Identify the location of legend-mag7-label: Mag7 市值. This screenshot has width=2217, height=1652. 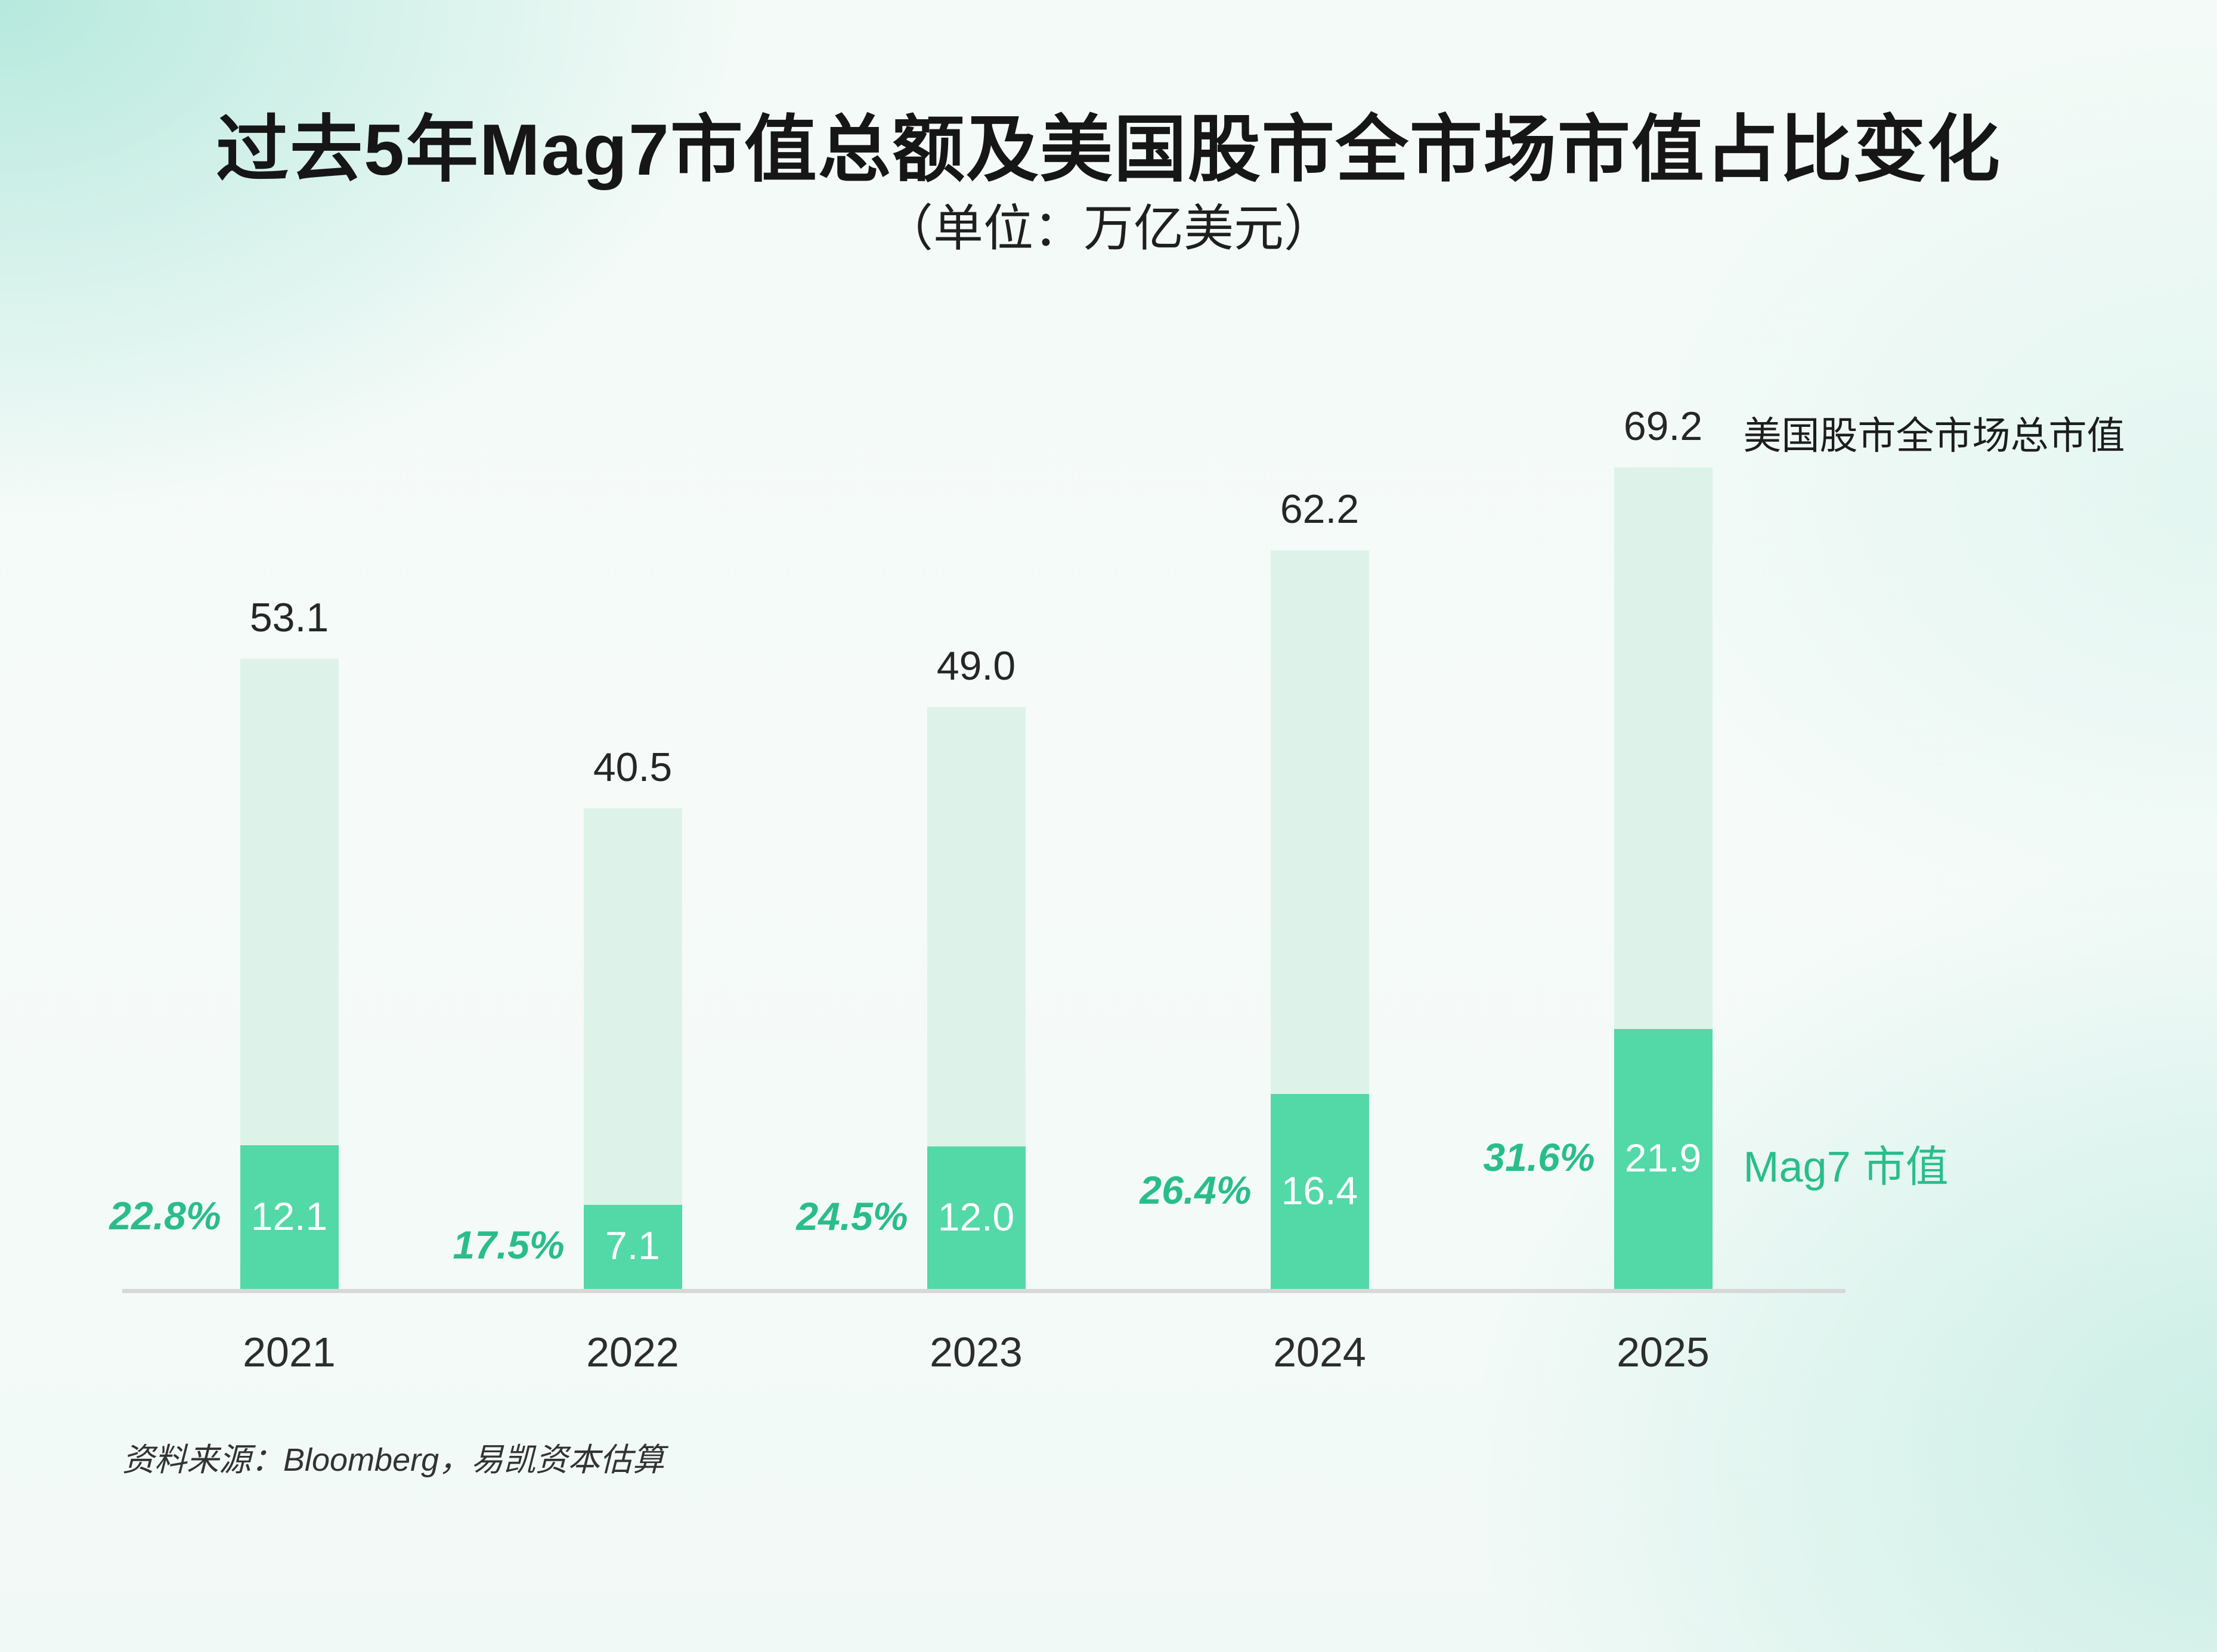
(1846, 1167).